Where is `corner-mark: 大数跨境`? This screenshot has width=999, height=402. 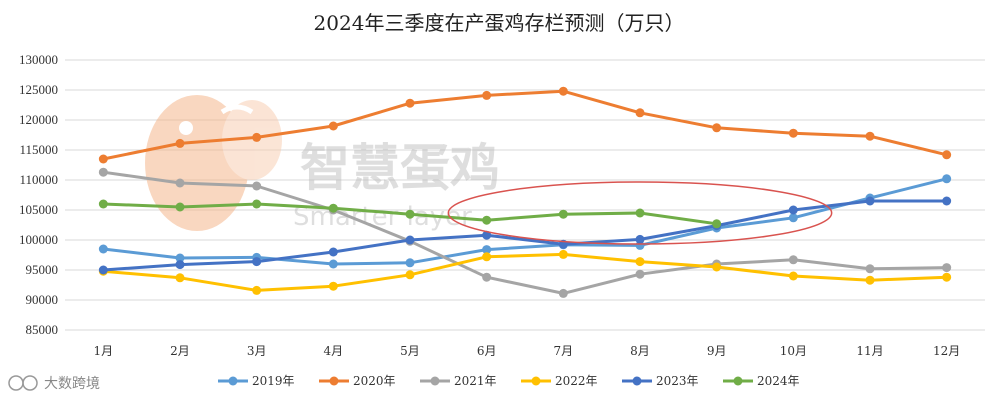 corner-mark: 大数跨境 is located at coordinates (54, 383).